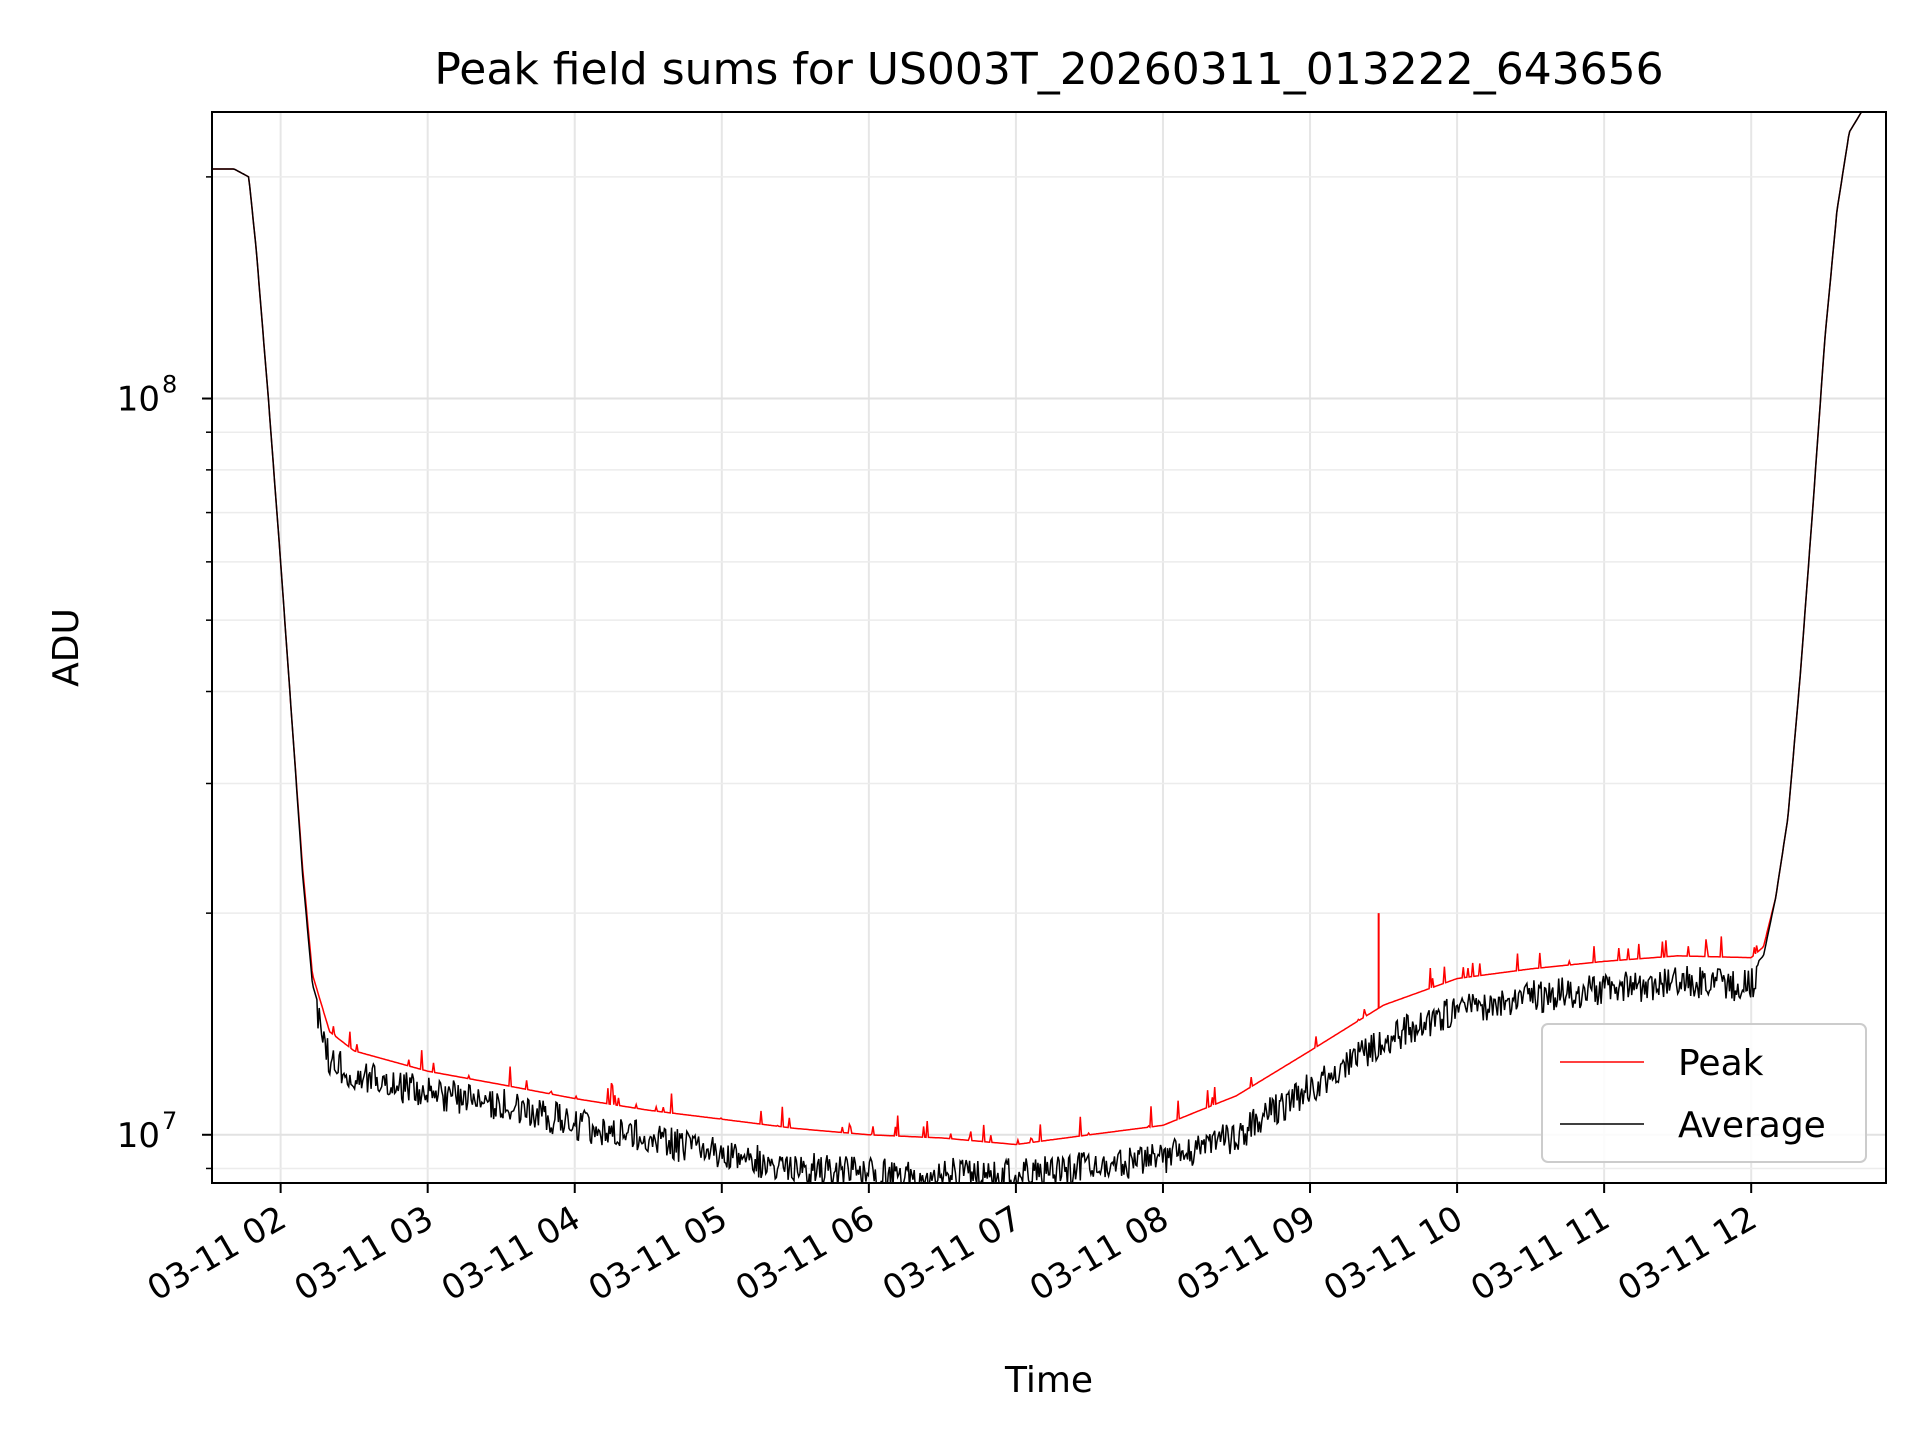 This screenshot has width=1920, height=1444. I want to click on x-axis-label: Time, so click(1048, 1380).